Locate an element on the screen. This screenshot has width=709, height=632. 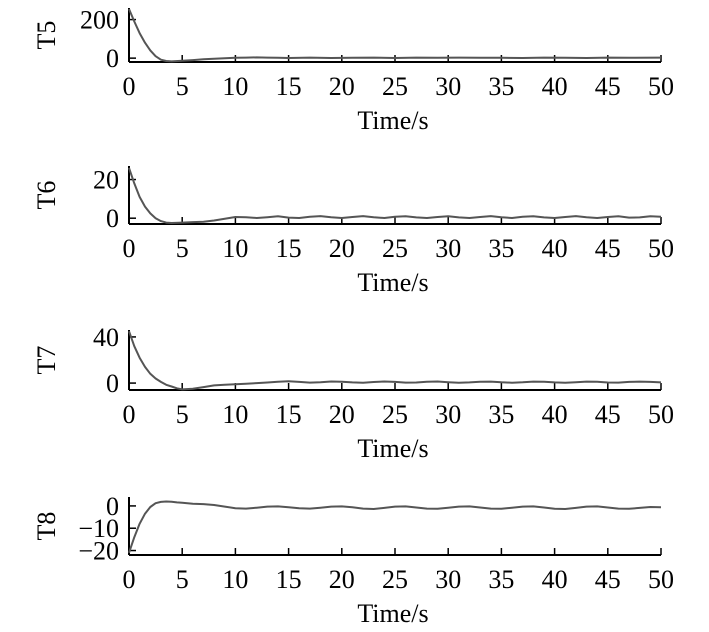
y-axis-label: T8 is located at coordinates (46, 526).